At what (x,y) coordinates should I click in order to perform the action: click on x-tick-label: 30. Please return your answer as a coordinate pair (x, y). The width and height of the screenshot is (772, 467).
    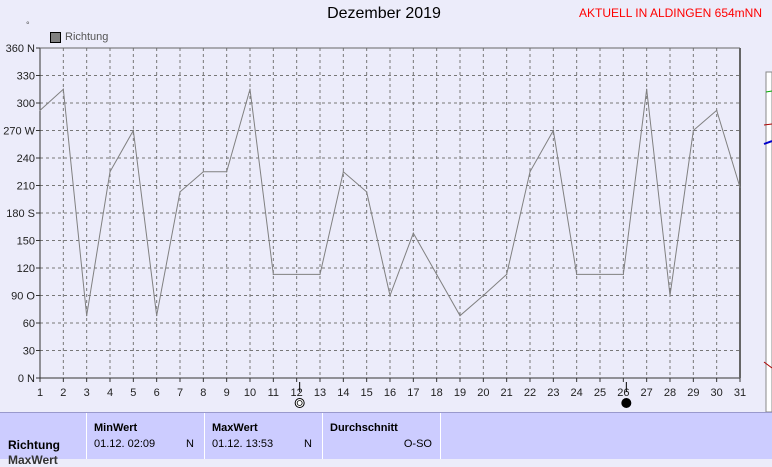
    Looking at the image, I should click on (717, 393).